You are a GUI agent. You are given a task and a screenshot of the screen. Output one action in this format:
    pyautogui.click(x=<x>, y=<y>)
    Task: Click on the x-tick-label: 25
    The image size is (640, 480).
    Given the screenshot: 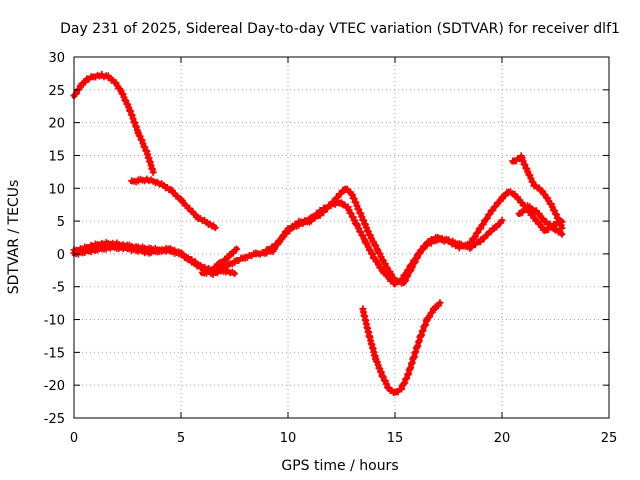 What is the action you would take?
    pyautogui.click(x=609, y=438)
    